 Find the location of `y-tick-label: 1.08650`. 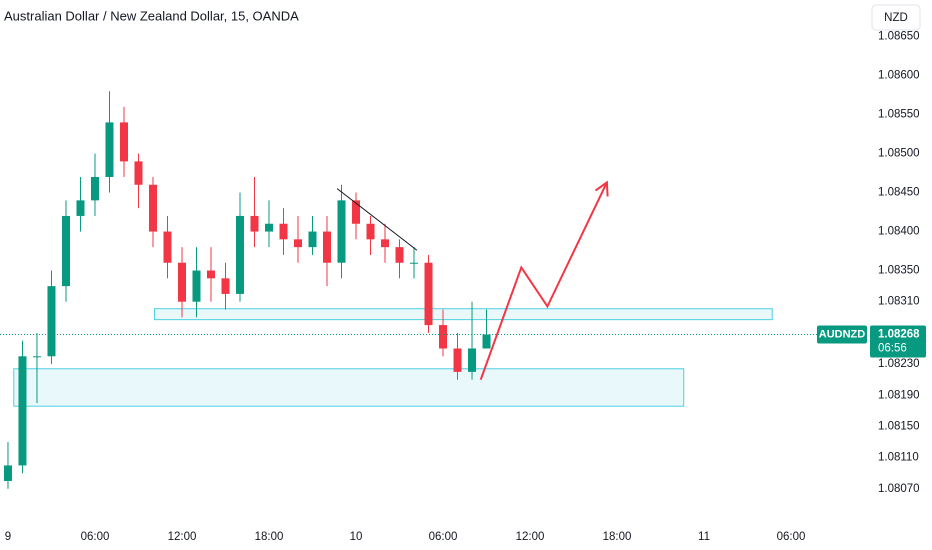

y-tick-label: 1.08650 is located at coordinates (899, 37).